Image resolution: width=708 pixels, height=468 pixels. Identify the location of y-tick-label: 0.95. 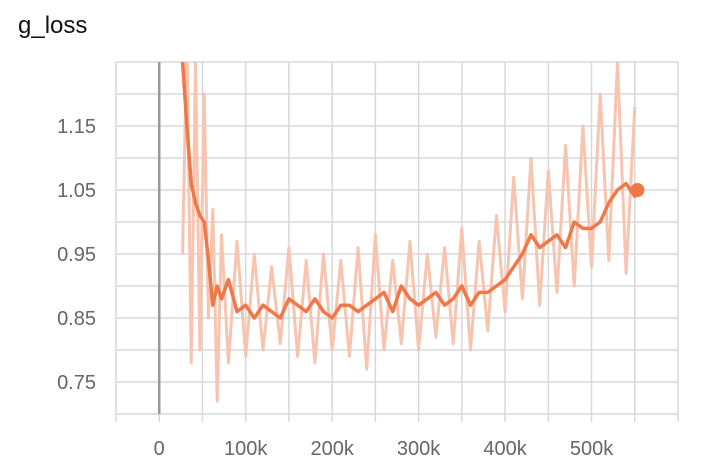
(76, 255).